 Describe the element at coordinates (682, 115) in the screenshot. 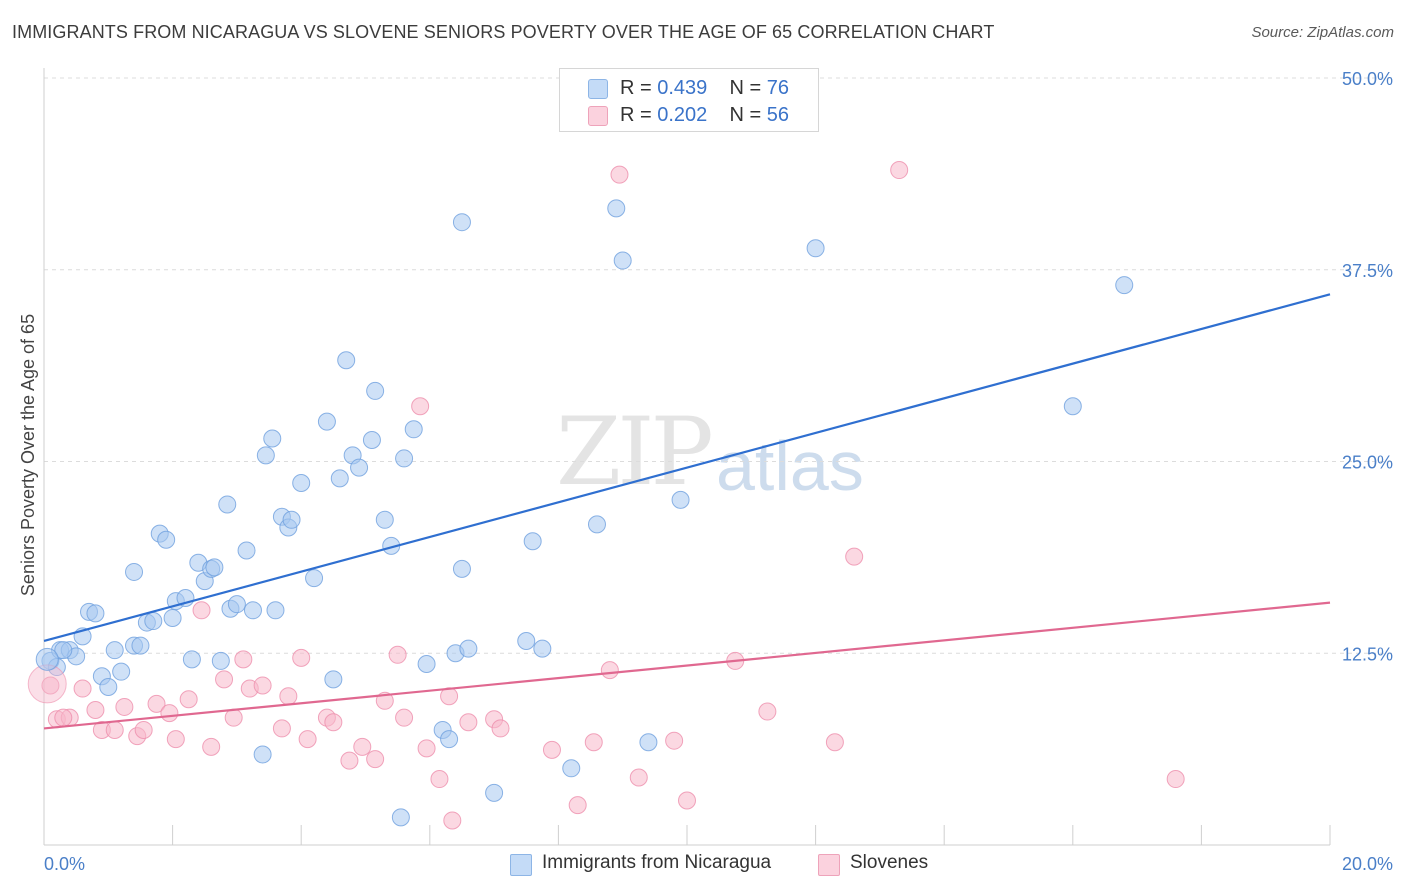

I see `legend-r-value: 0.202` at that location.